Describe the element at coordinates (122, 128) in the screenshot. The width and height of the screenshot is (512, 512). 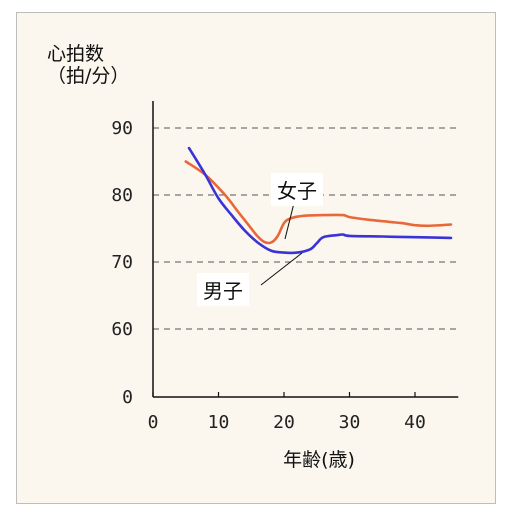
I see `y-tick-label: 90` at that location.